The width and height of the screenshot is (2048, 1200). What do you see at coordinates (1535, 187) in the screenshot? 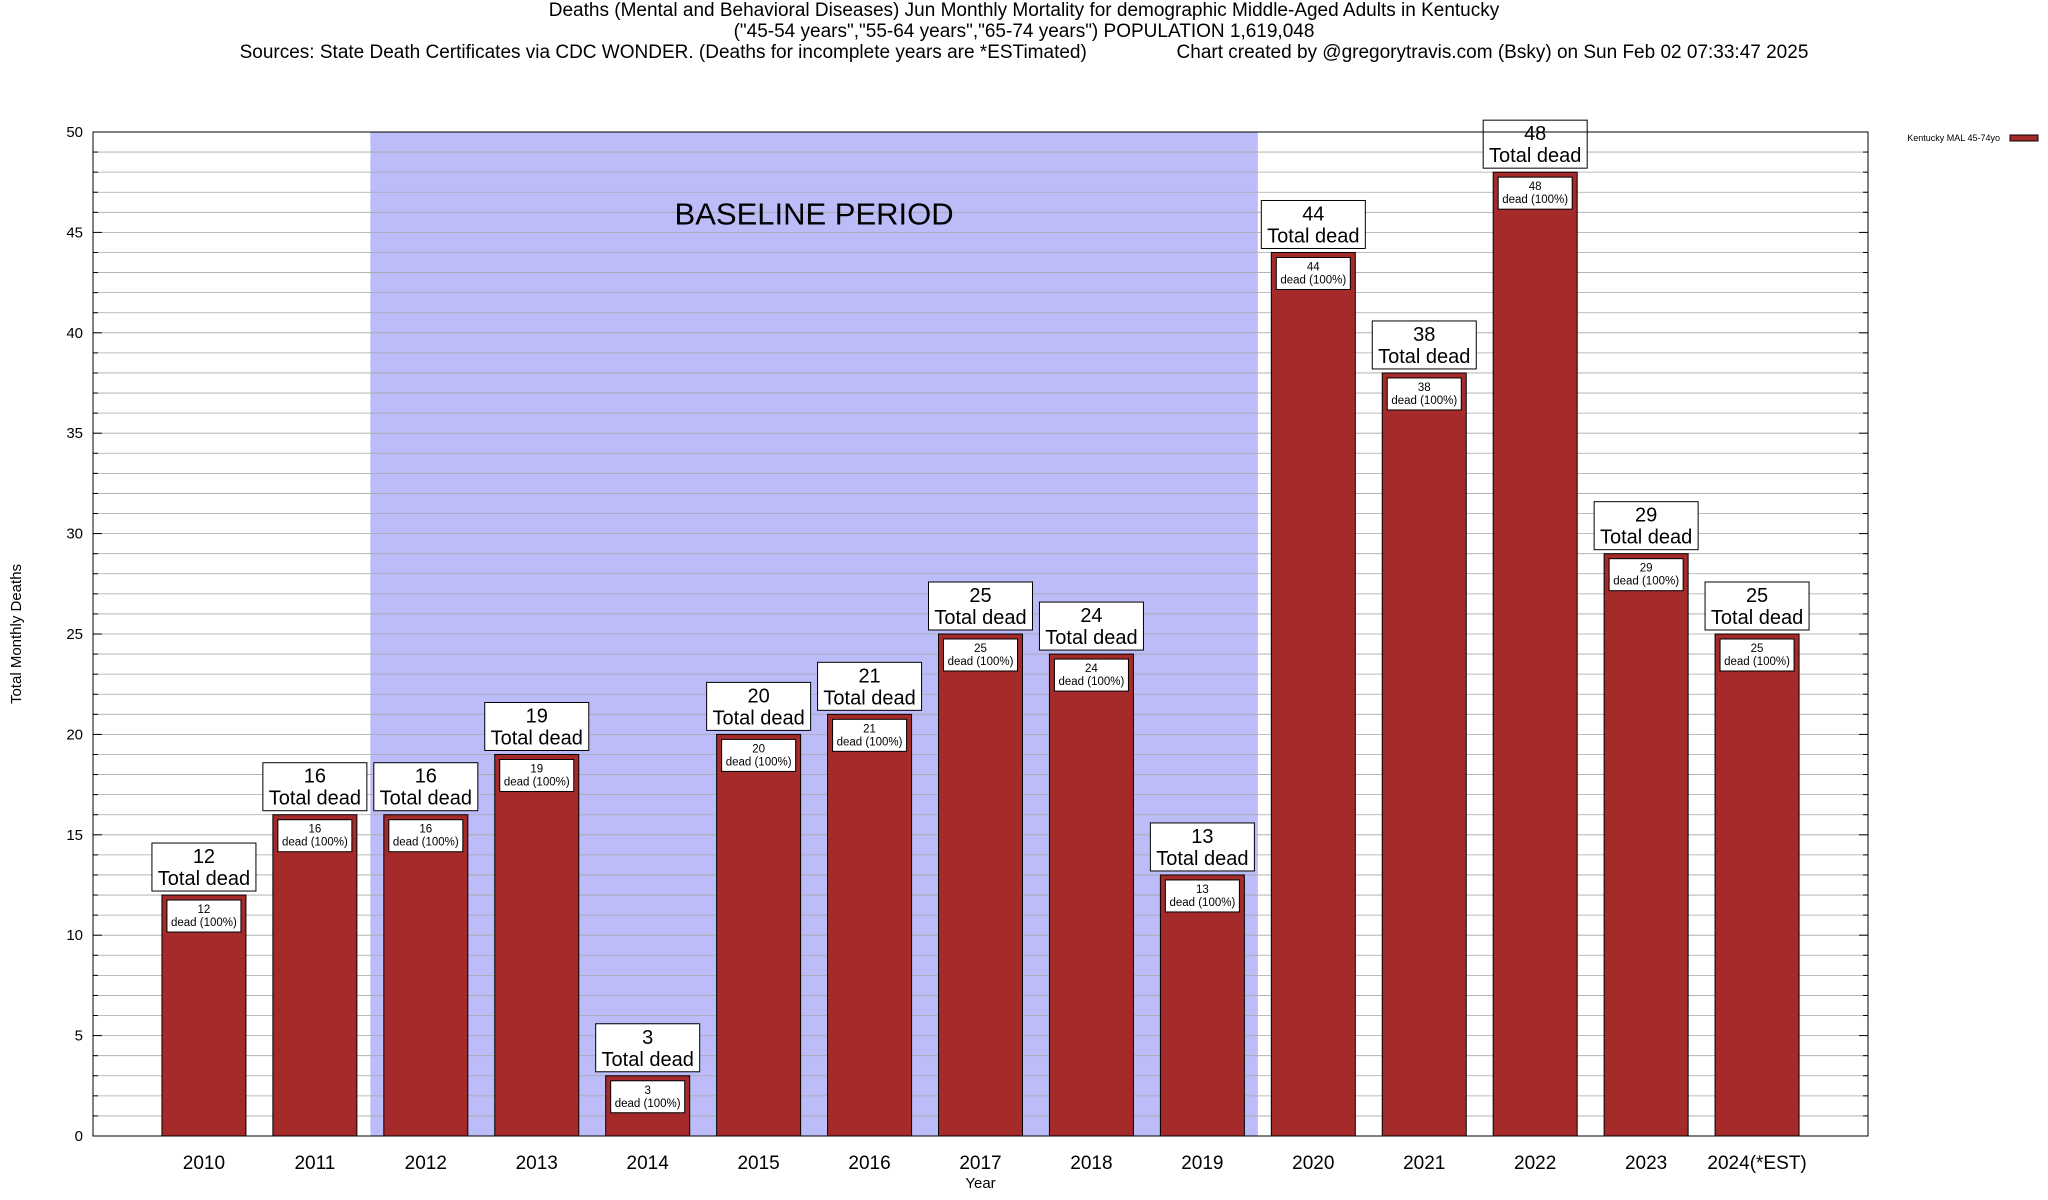
I see `bar-inner-value: 48` at bounding box center [1535, 187].